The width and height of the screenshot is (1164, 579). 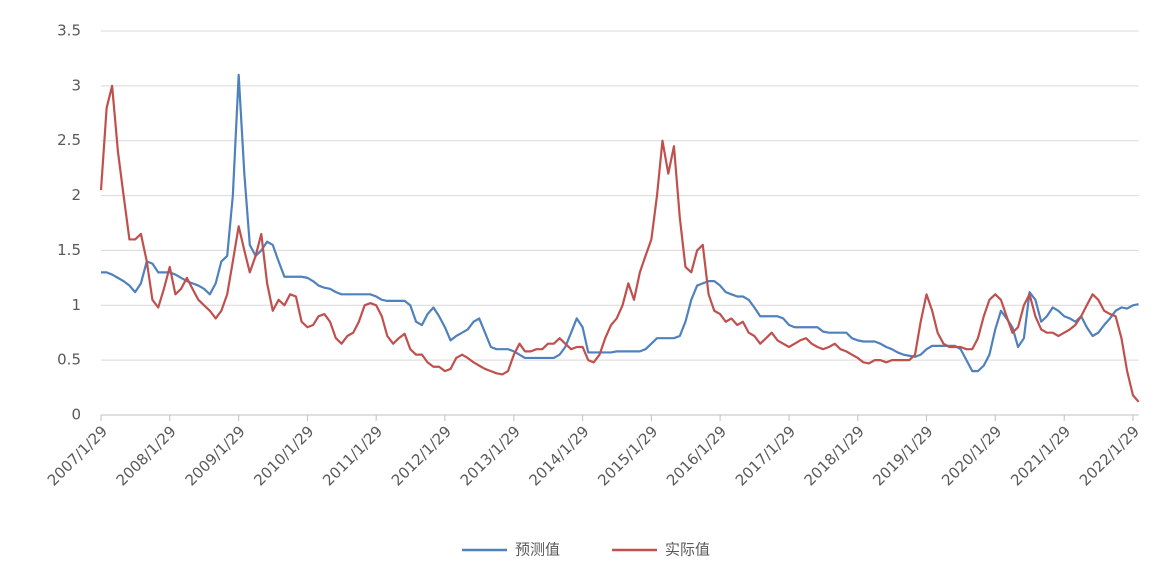 I want to click on x-tick-label: 2021/1/29, so click(x=1040, y=455).